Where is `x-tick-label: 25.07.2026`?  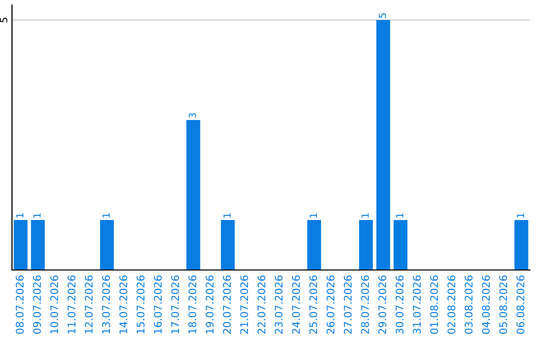 x-tick-label: 25.07.2026 is located at coordinates (313, 305).